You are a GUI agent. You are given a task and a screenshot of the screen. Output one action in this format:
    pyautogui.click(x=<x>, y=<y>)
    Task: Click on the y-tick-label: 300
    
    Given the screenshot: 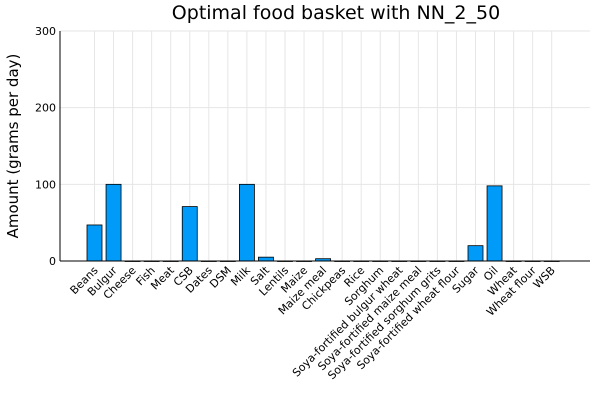 What is the action you would take?
    pyautogui.click(x=45, y=31)
    